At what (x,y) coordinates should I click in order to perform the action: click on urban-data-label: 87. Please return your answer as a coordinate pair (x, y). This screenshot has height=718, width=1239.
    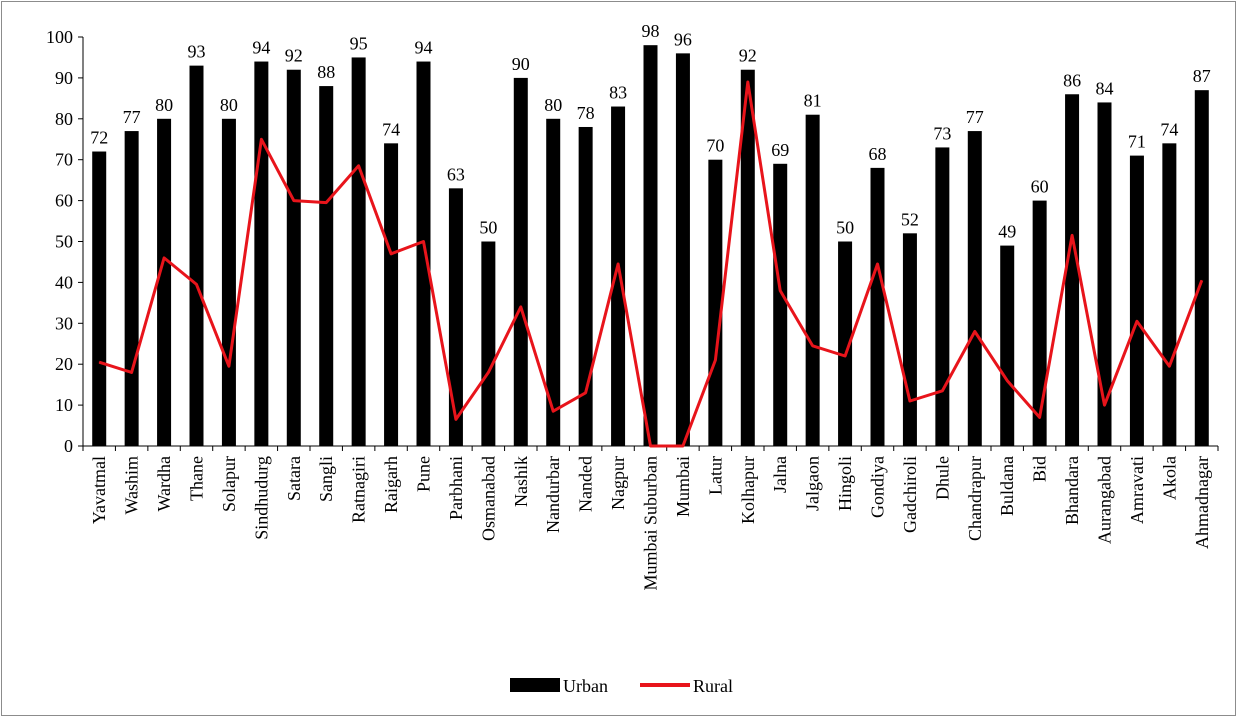
    Looking at the image, I should click on (1202, 76).